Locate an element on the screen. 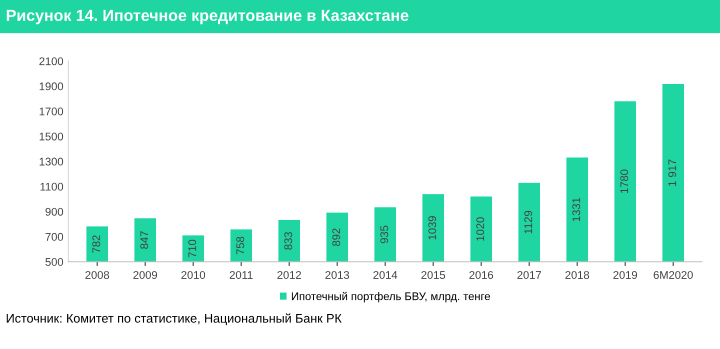 This screenshot has width=720, height=349. y-tick-label: 1100 is located at coordinates (52, 186).